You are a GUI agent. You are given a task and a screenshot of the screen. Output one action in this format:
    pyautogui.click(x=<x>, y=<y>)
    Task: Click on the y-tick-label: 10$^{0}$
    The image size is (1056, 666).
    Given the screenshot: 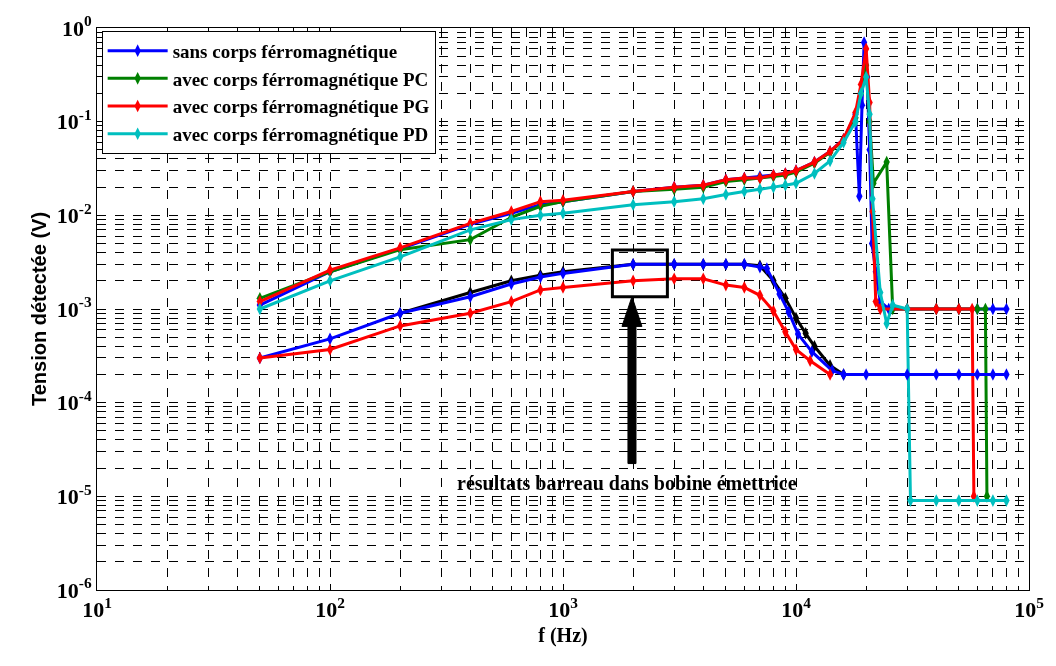 What is the action you would take?
    pyautogui.click(x=76, y=26)
    